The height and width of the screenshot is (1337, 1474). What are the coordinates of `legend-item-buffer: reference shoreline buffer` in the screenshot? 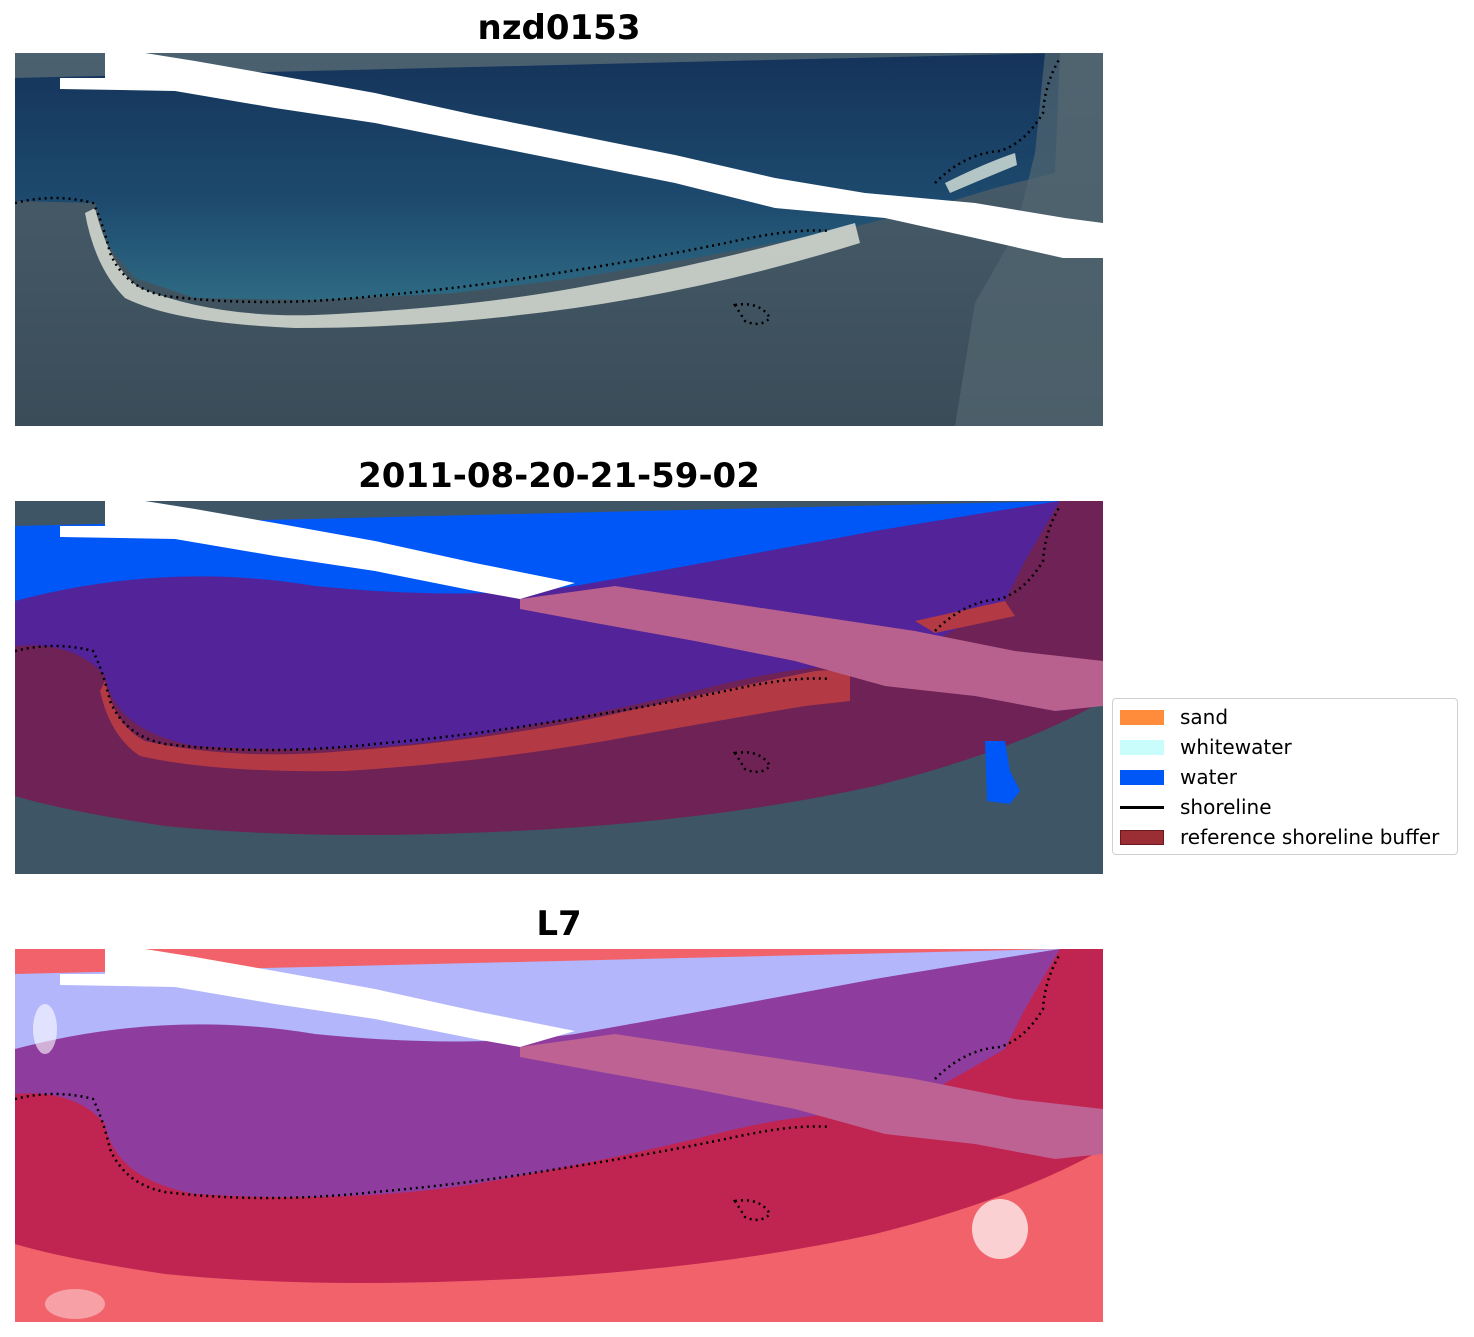 It's located at (1285, 836).